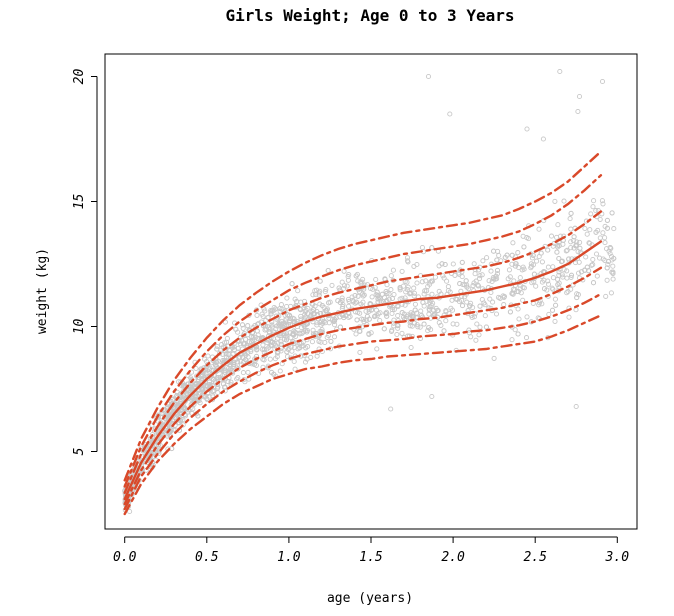 This screenshot has height=616, width=674. Describe the element at coordinates (79, 451) in the screenshot. I see `y-tick-label: 5` at that location.